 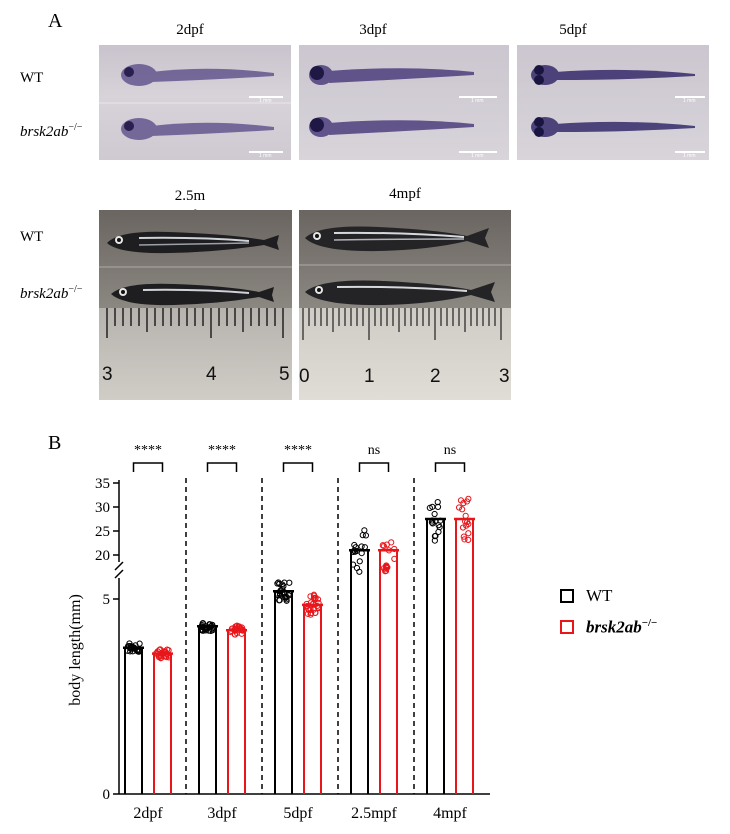 I want to click on adult-photo-4mpf: 0 1 2 3, so click(x=405, y=305).